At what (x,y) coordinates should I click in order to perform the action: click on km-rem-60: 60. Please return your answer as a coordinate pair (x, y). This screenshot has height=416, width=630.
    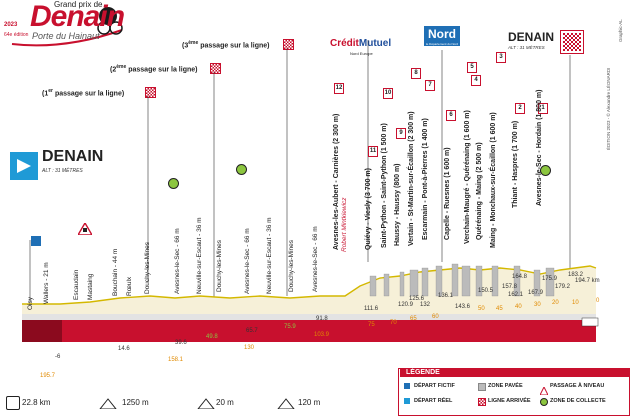
    Looking at the image, I should click on (435, 317).